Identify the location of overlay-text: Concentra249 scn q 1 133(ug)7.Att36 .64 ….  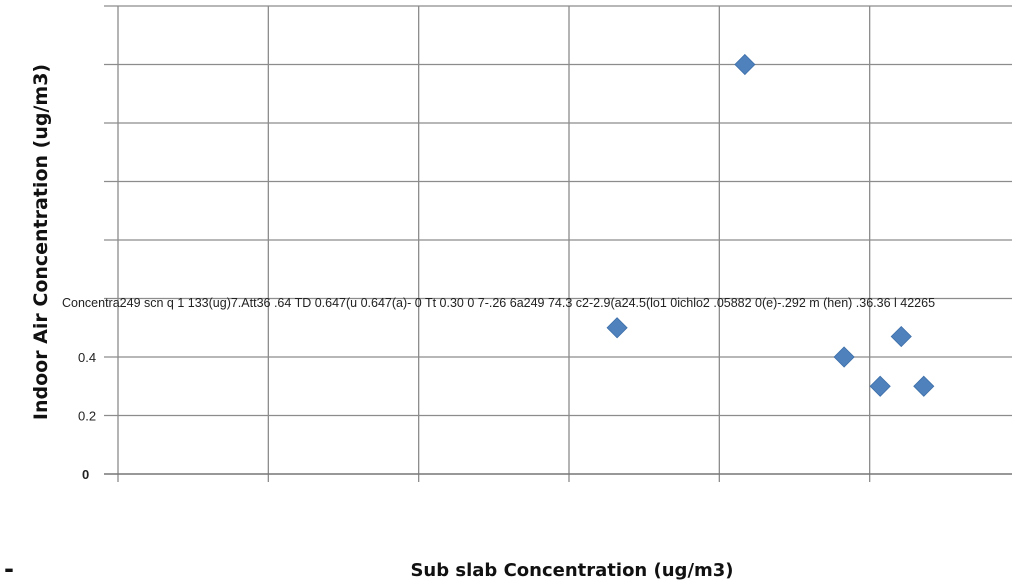
(498, 303).